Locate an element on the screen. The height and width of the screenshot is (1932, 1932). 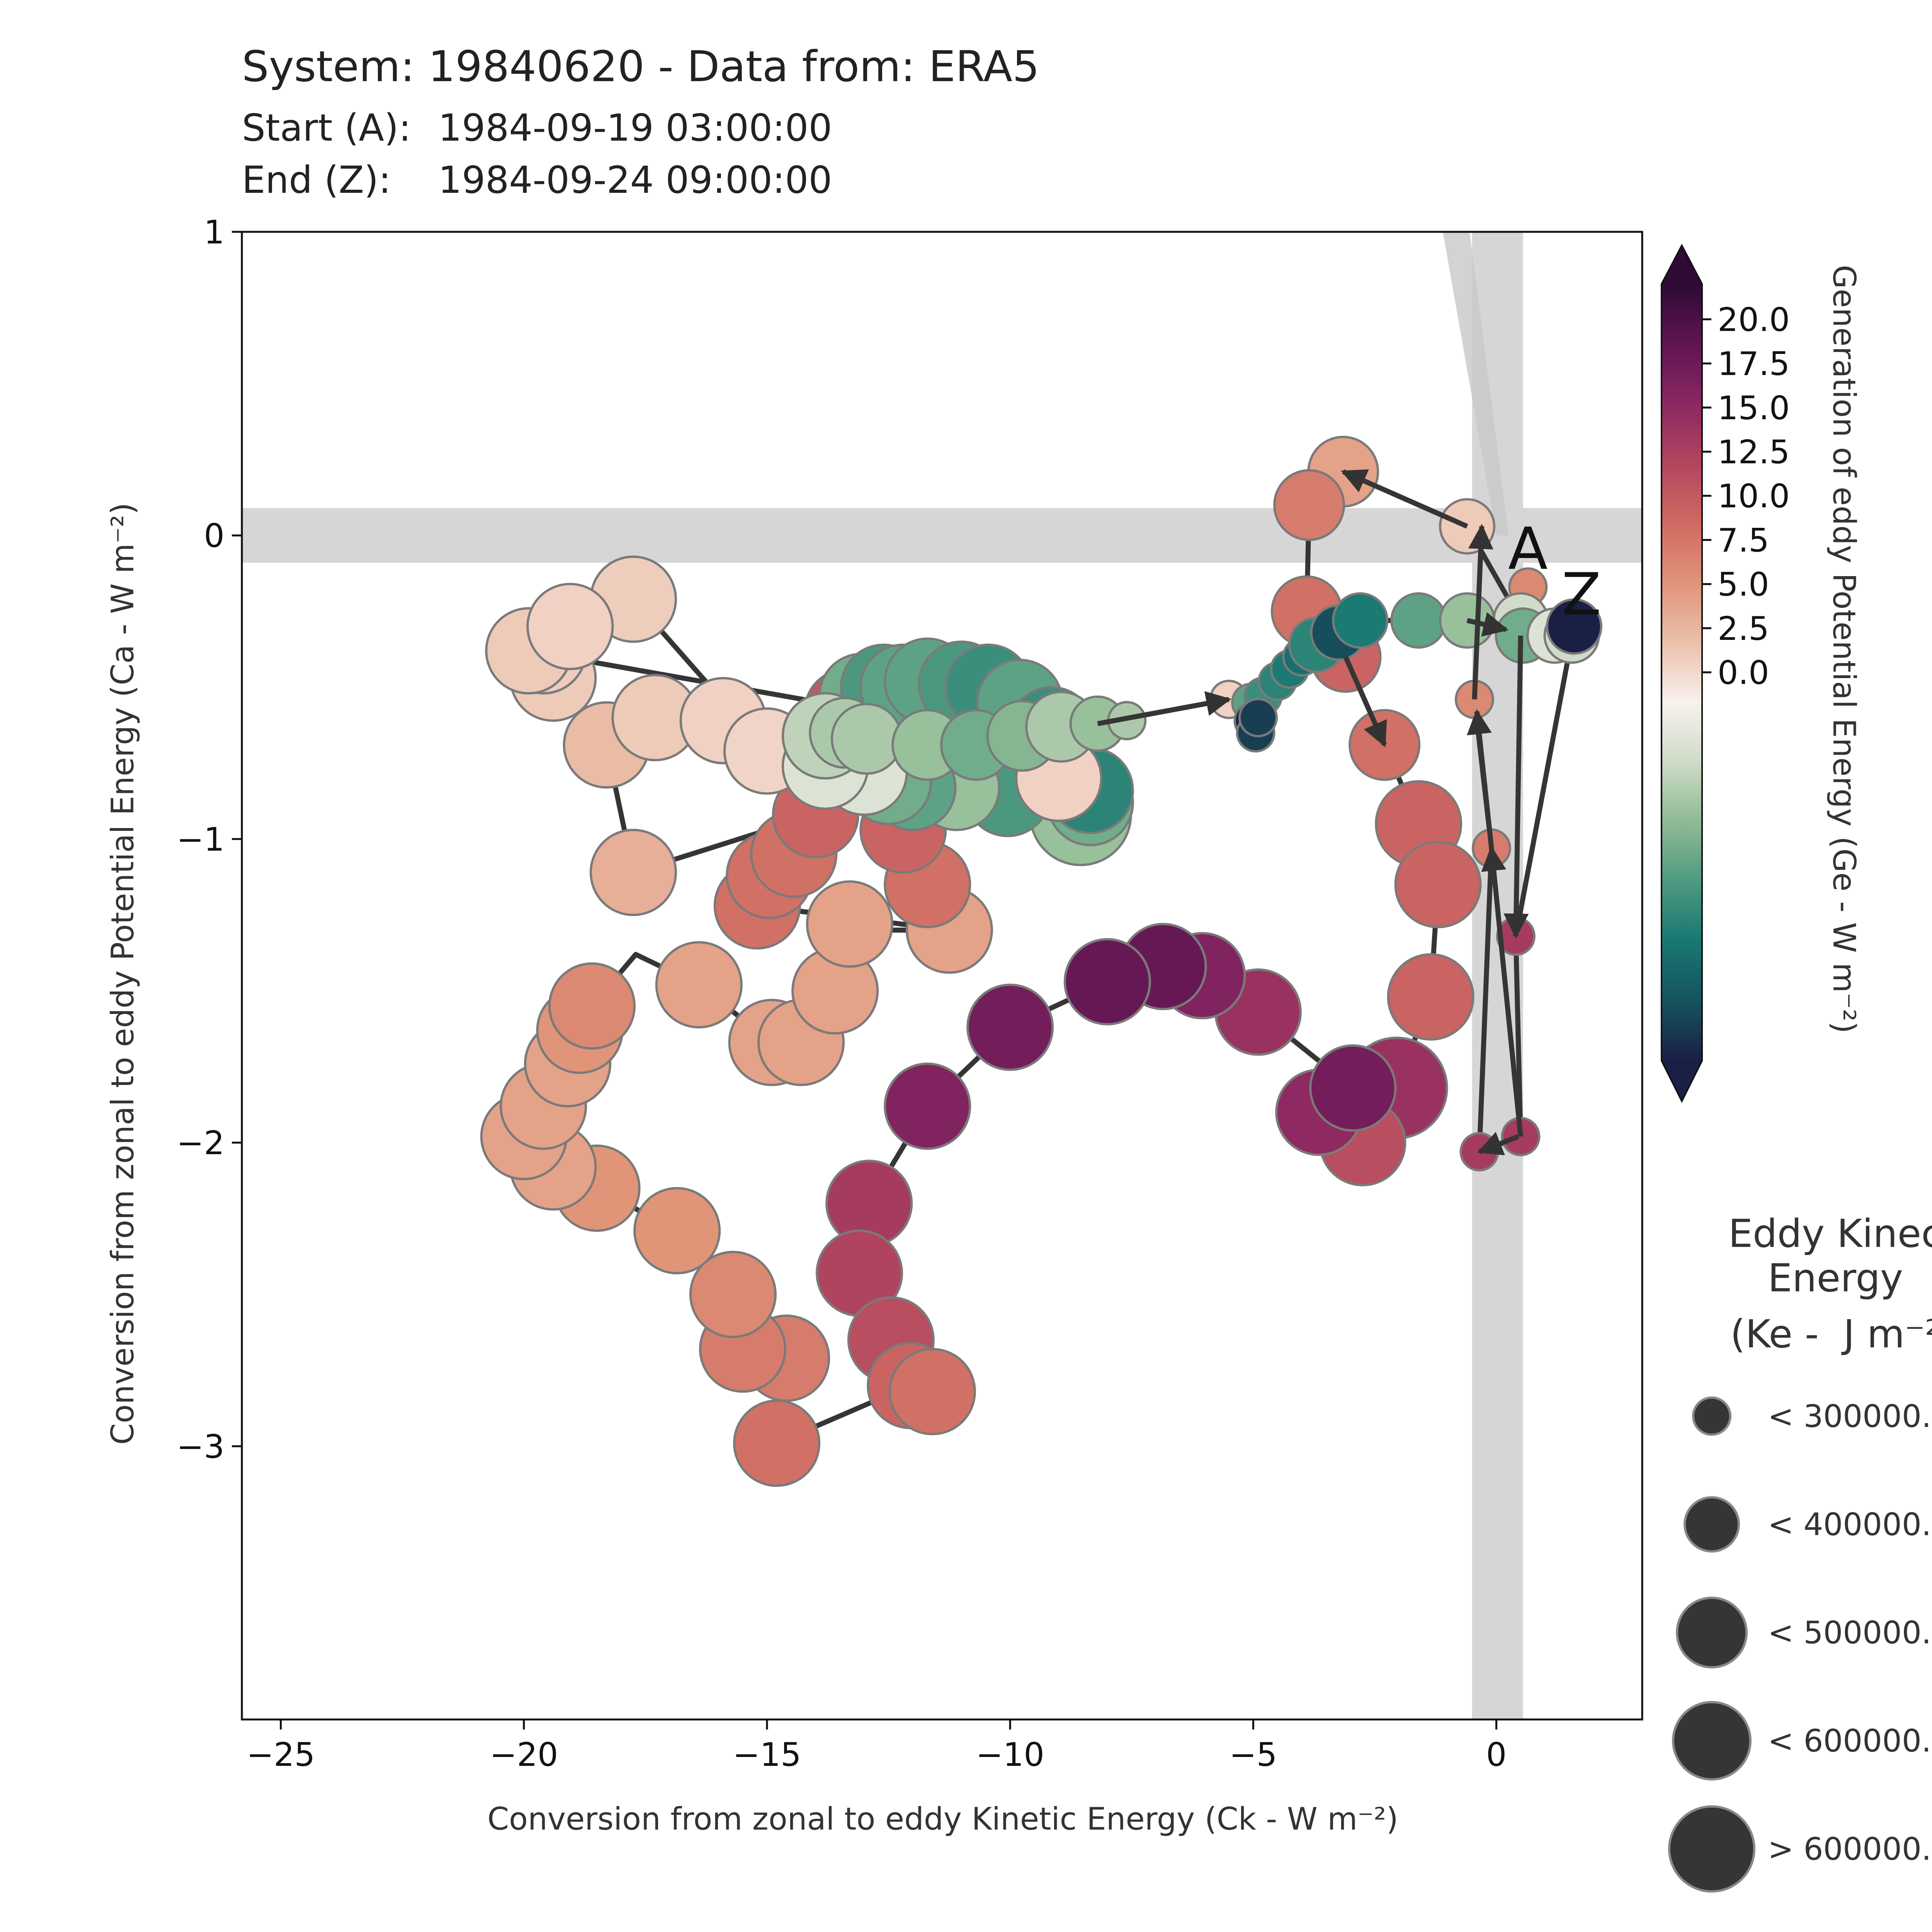
diagonal-band is located at coordinates (1476, 384).